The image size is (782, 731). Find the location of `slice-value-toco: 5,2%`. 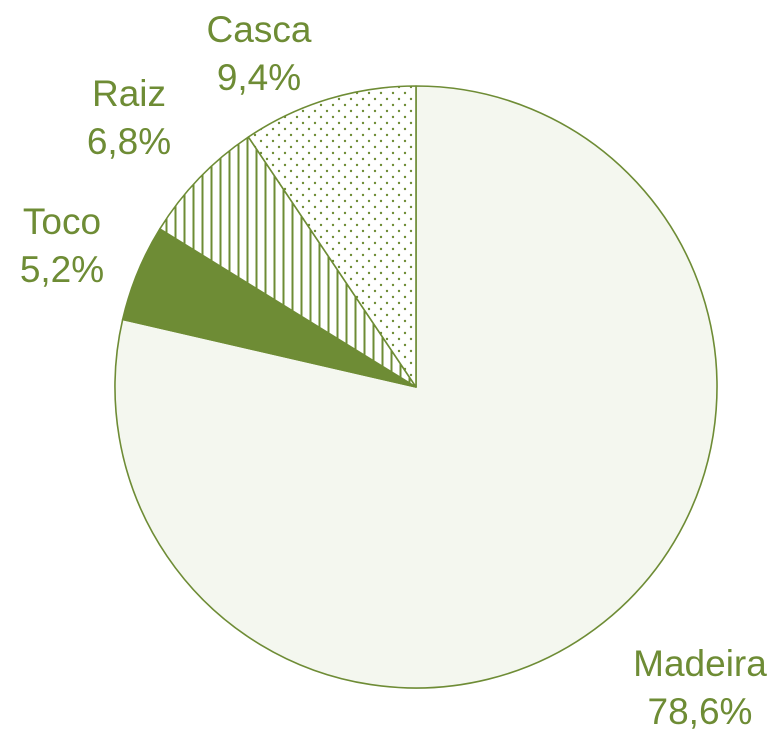

slice-value-toco: 5,2% is located at coordinates (62, 269).